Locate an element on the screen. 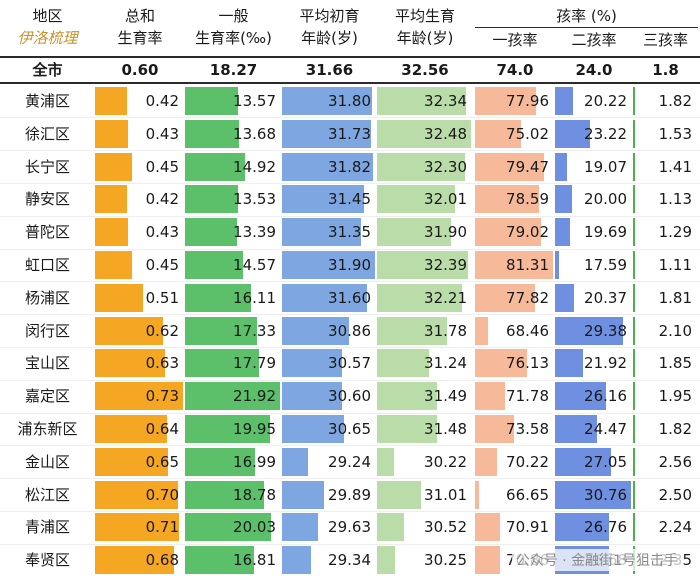 This screenshot has width=700, height=577. cell-value: 77.82 is located at coordinates (527, 297).